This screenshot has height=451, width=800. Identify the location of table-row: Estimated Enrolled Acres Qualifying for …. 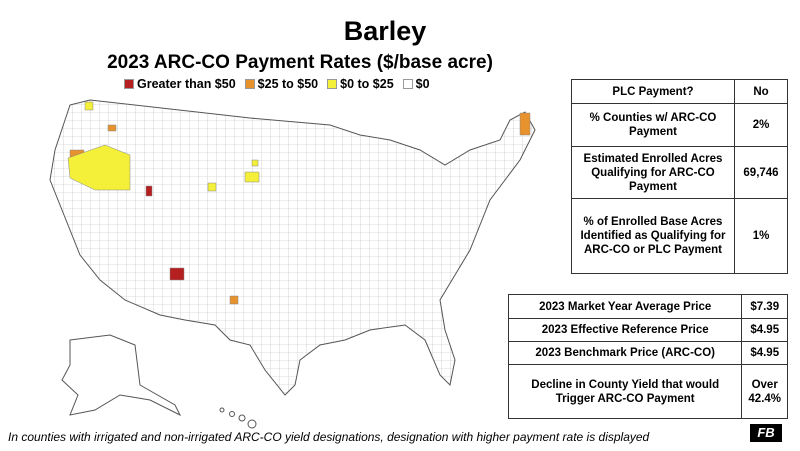
(679, 172).